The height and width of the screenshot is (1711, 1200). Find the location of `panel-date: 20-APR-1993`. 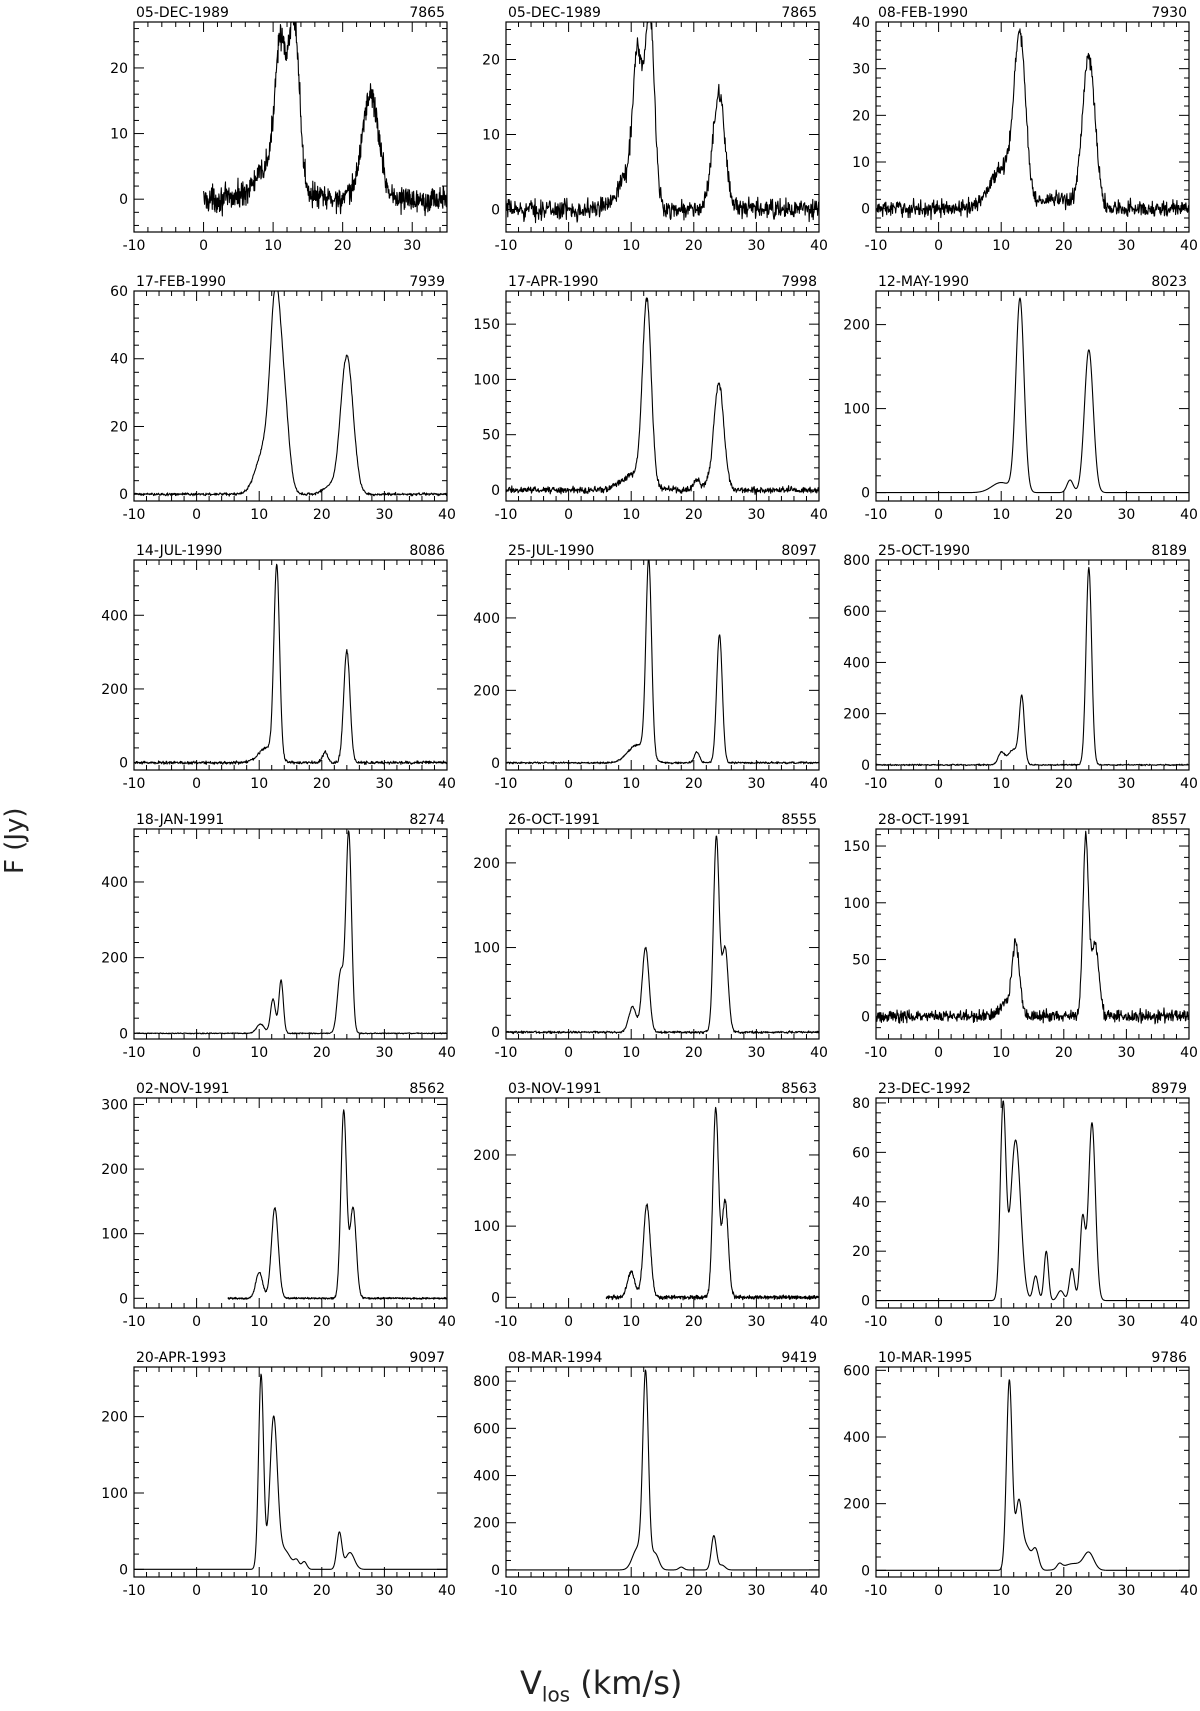

panel-date: 20-APR-1993 is located at coordinates (181, 1358).